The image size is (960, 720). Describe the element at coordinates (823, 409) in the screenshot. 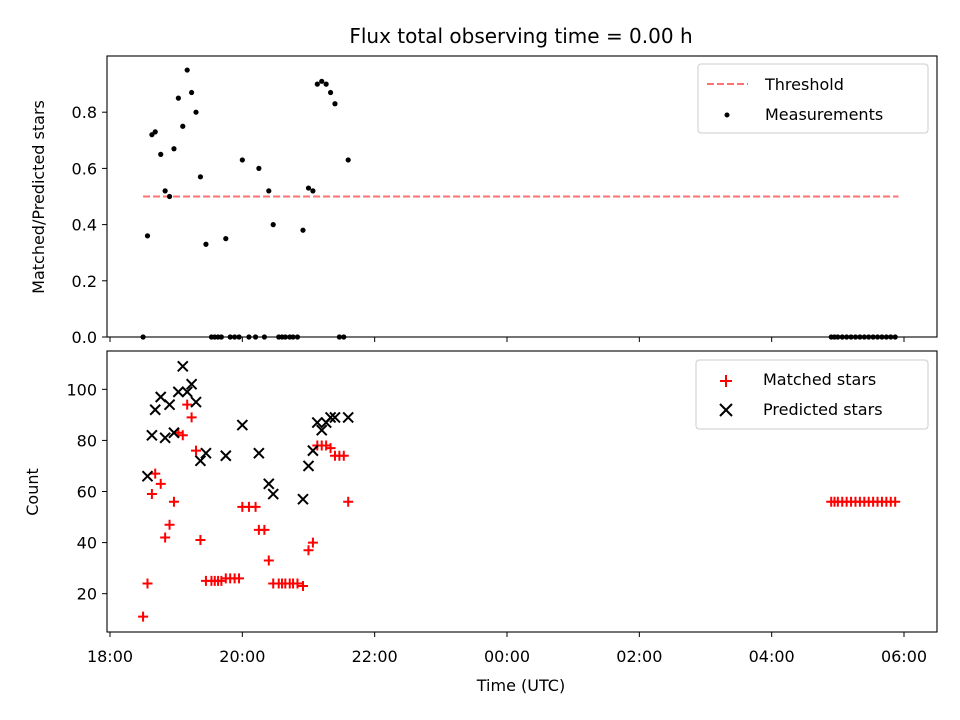

I see `legend-predicted-label: Predicted stars` at that location.